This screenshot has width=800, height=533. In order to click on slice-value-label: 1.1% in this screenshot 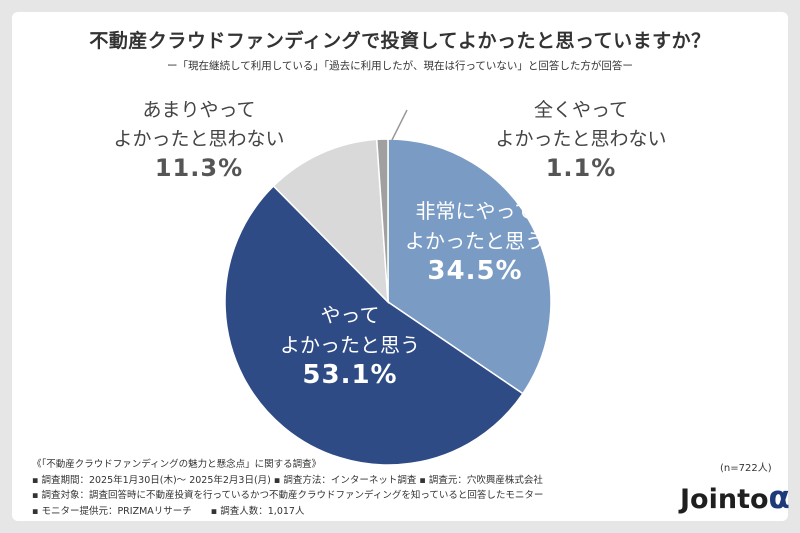, I will do `click(581, 168)`.